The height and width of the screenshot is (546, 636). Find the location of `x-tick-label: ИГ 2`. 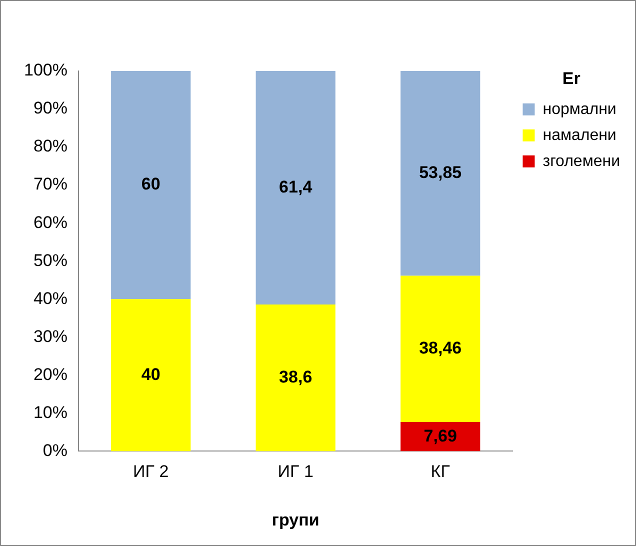

x-tick-label: ИГ 2 is located at coordinates (151, 472).